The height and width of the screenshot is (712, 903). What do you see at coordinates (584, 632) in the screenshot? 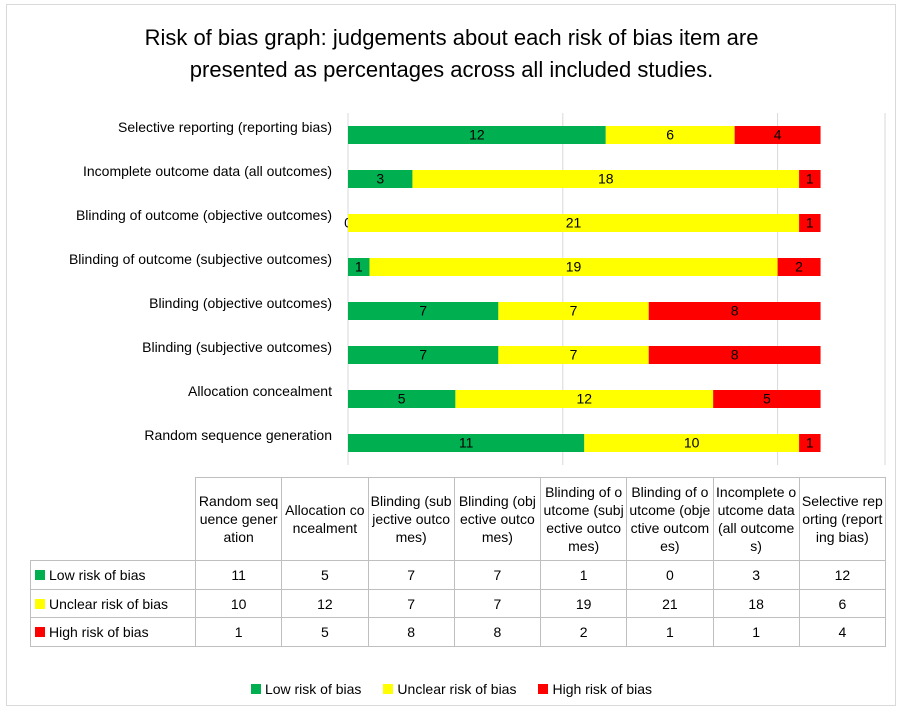
I see `table-cell: 2` at bounding box center [584, 632].